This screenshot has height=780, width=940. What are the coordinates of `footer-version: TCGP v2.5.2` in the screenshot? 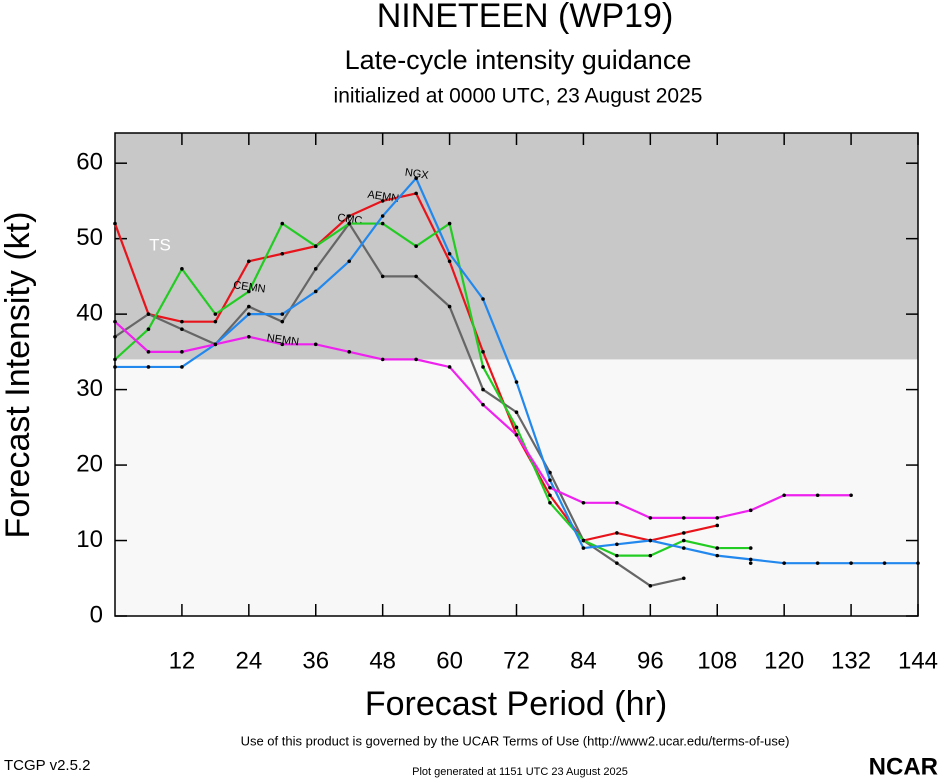 It's located at (47, 765).